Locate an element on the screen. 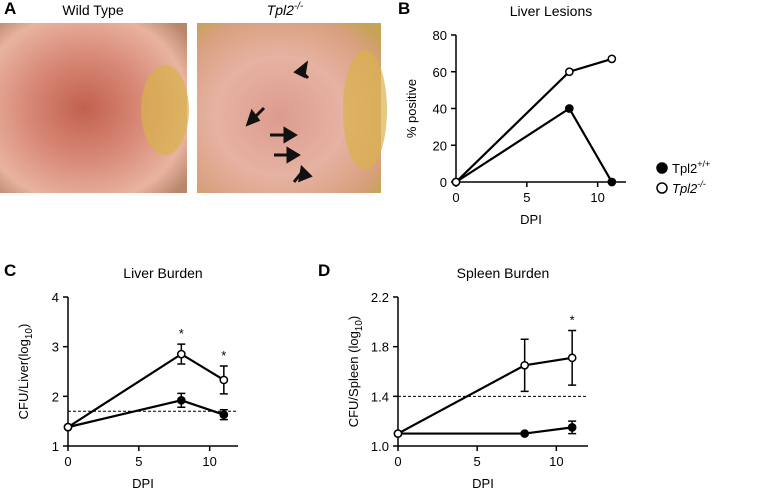 The image size is (766, 492). y-tick-label: 1.0 is located at coordinates (380, 446).